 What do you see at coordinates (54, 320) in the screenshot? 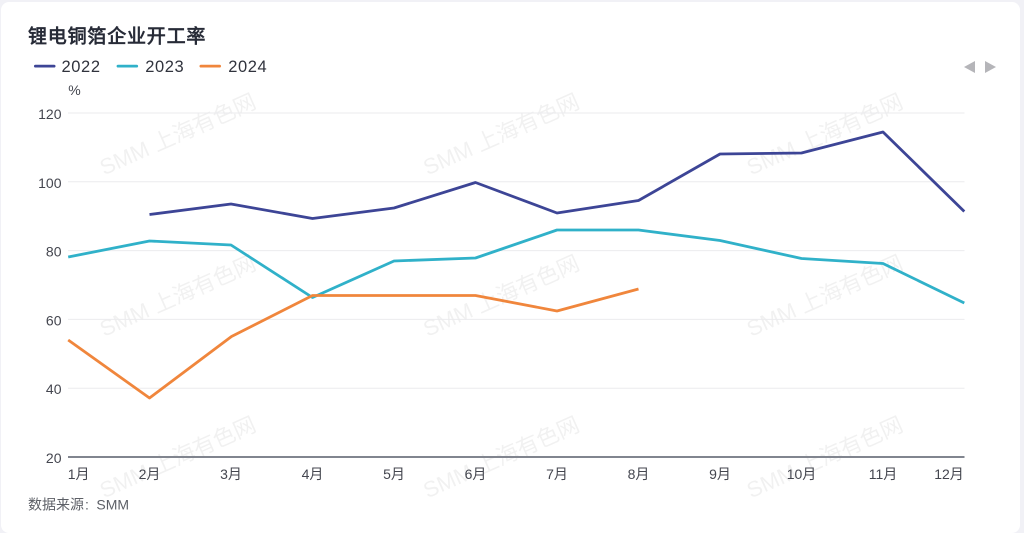
I see `svg-text: 60` at bounding box center [54, 320].